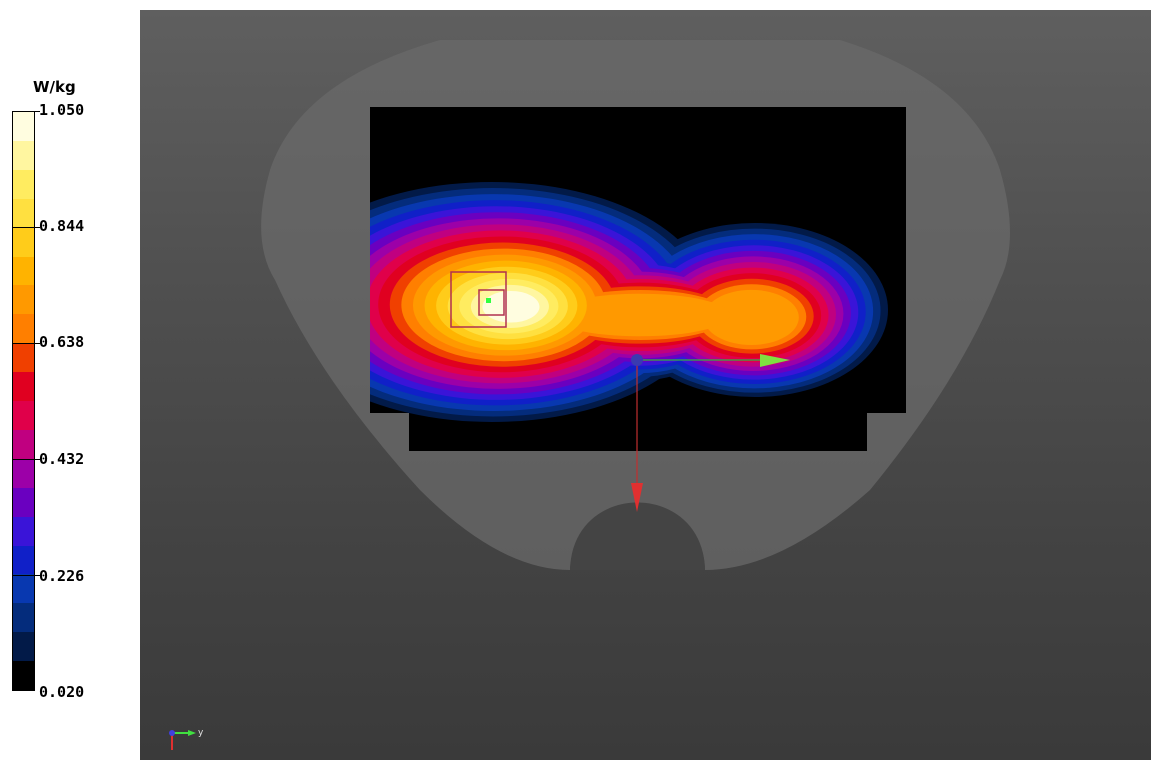  Describe the element at coordinates (637, 497) in the screenshot. I see `x-axis-arrow` at that location.